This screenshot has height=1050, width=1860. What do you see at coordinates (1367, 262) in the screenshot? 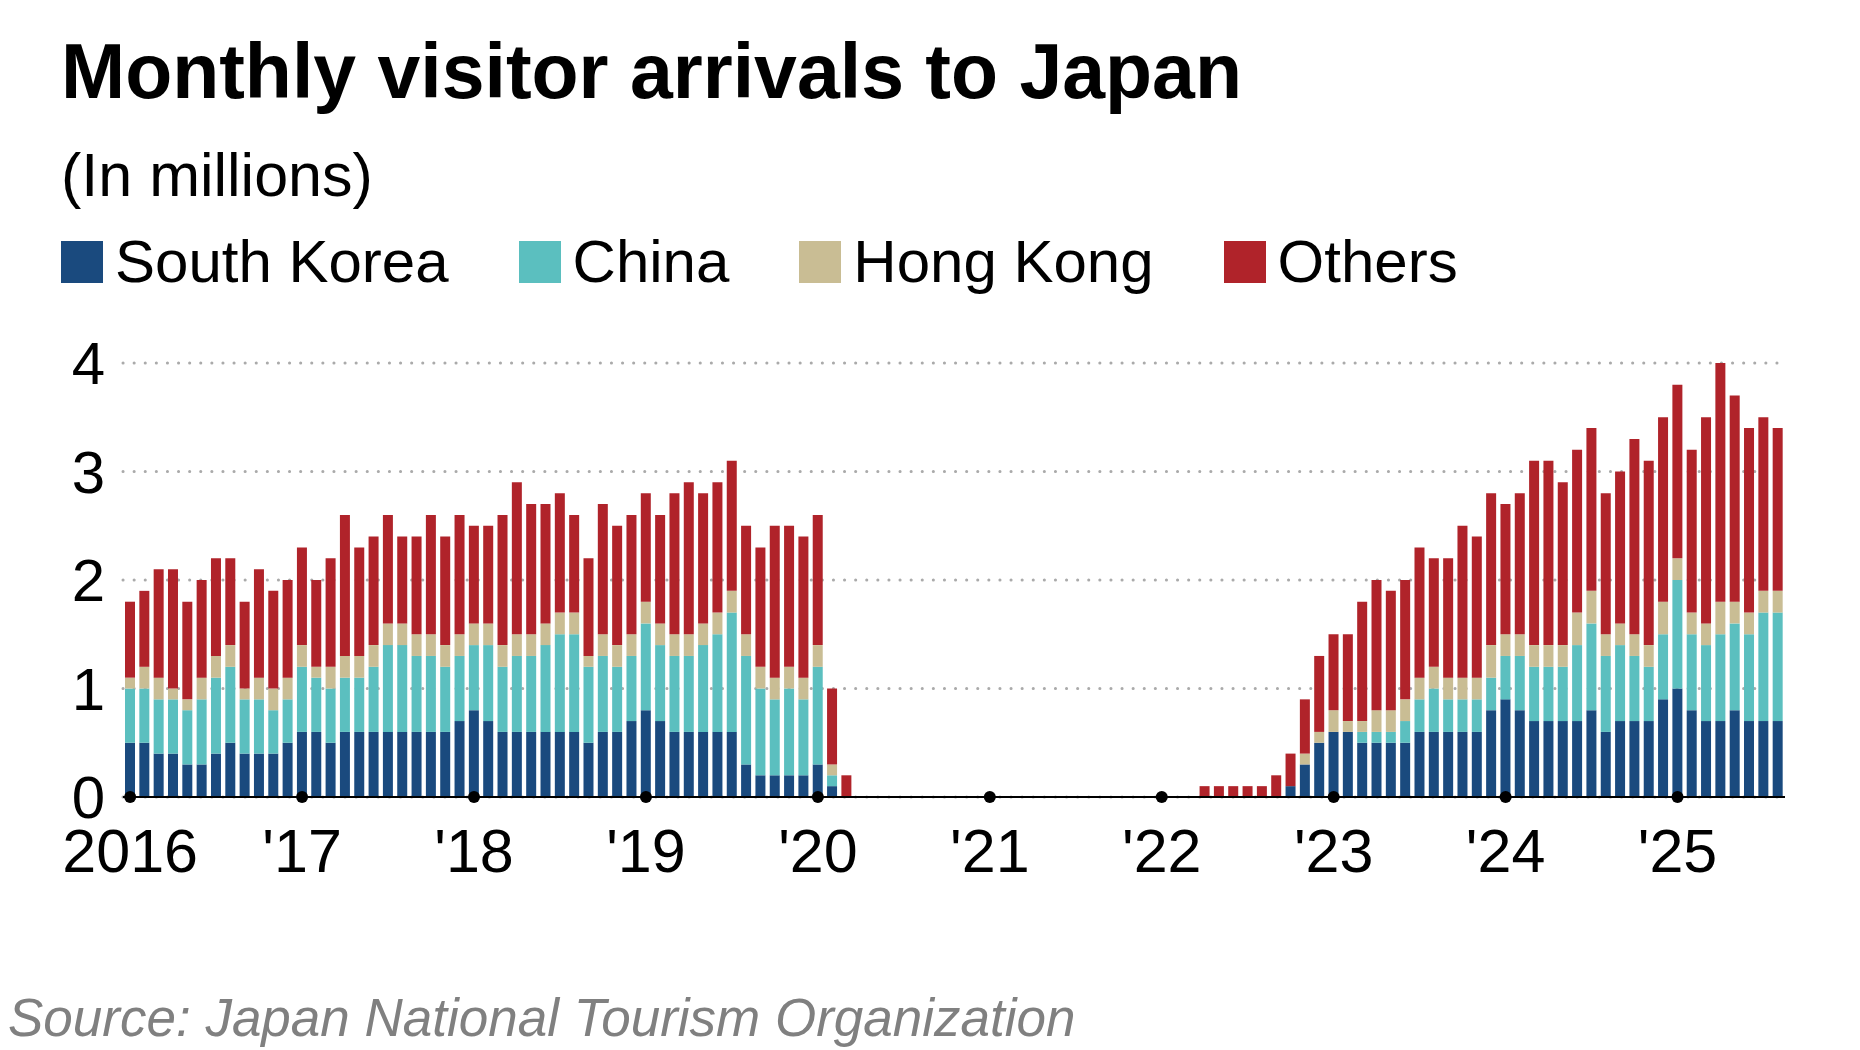
I see `legend-label: Others` at bounding box center [1367, 262].